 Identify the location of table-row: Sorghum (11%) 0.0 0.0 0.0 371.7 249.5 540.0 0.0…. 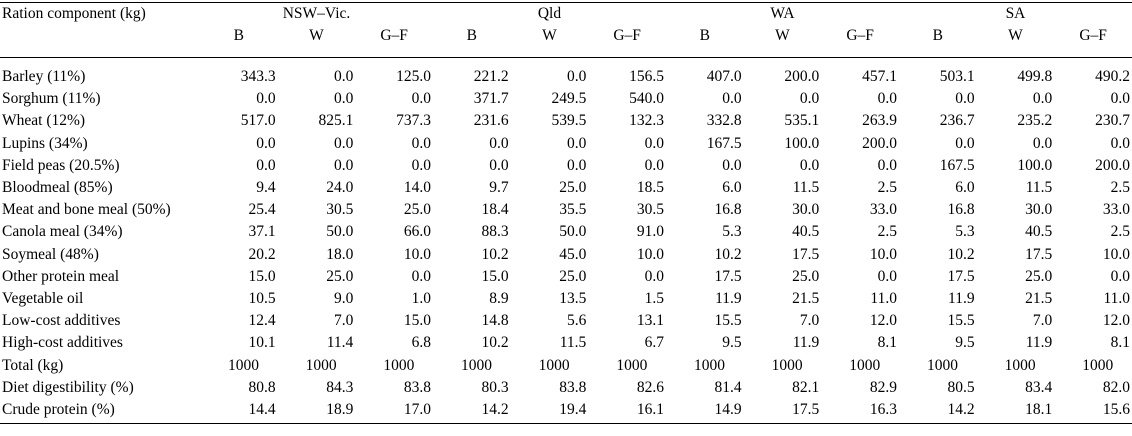
(566, 99).